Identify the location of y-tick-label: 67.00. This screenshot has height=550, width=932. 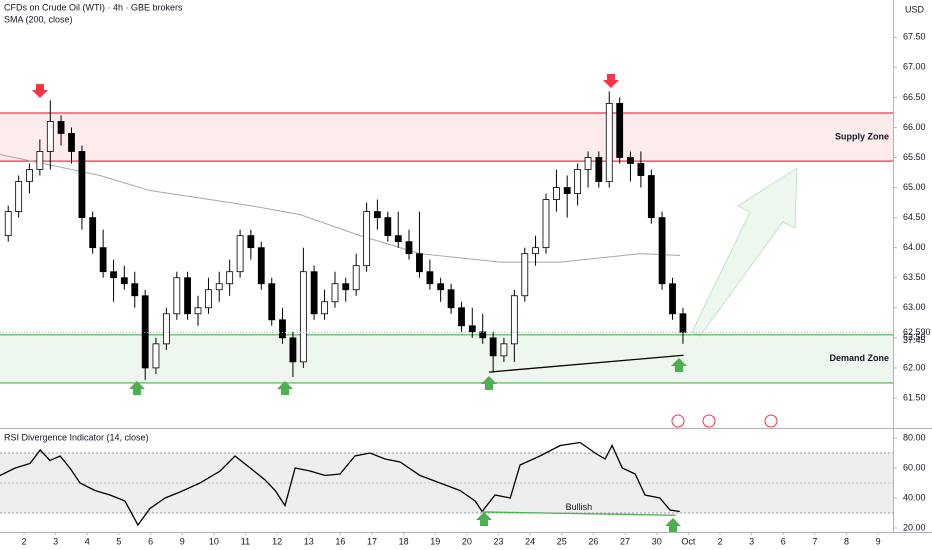
(914, 67).